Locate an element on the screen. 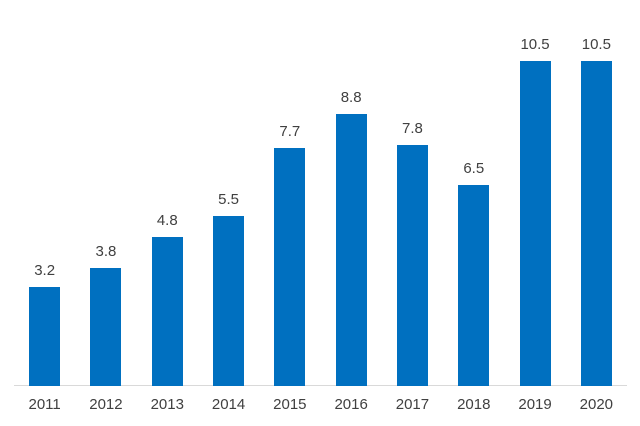  data-label-2011: 3.2 is located at coordinates (45, 270).